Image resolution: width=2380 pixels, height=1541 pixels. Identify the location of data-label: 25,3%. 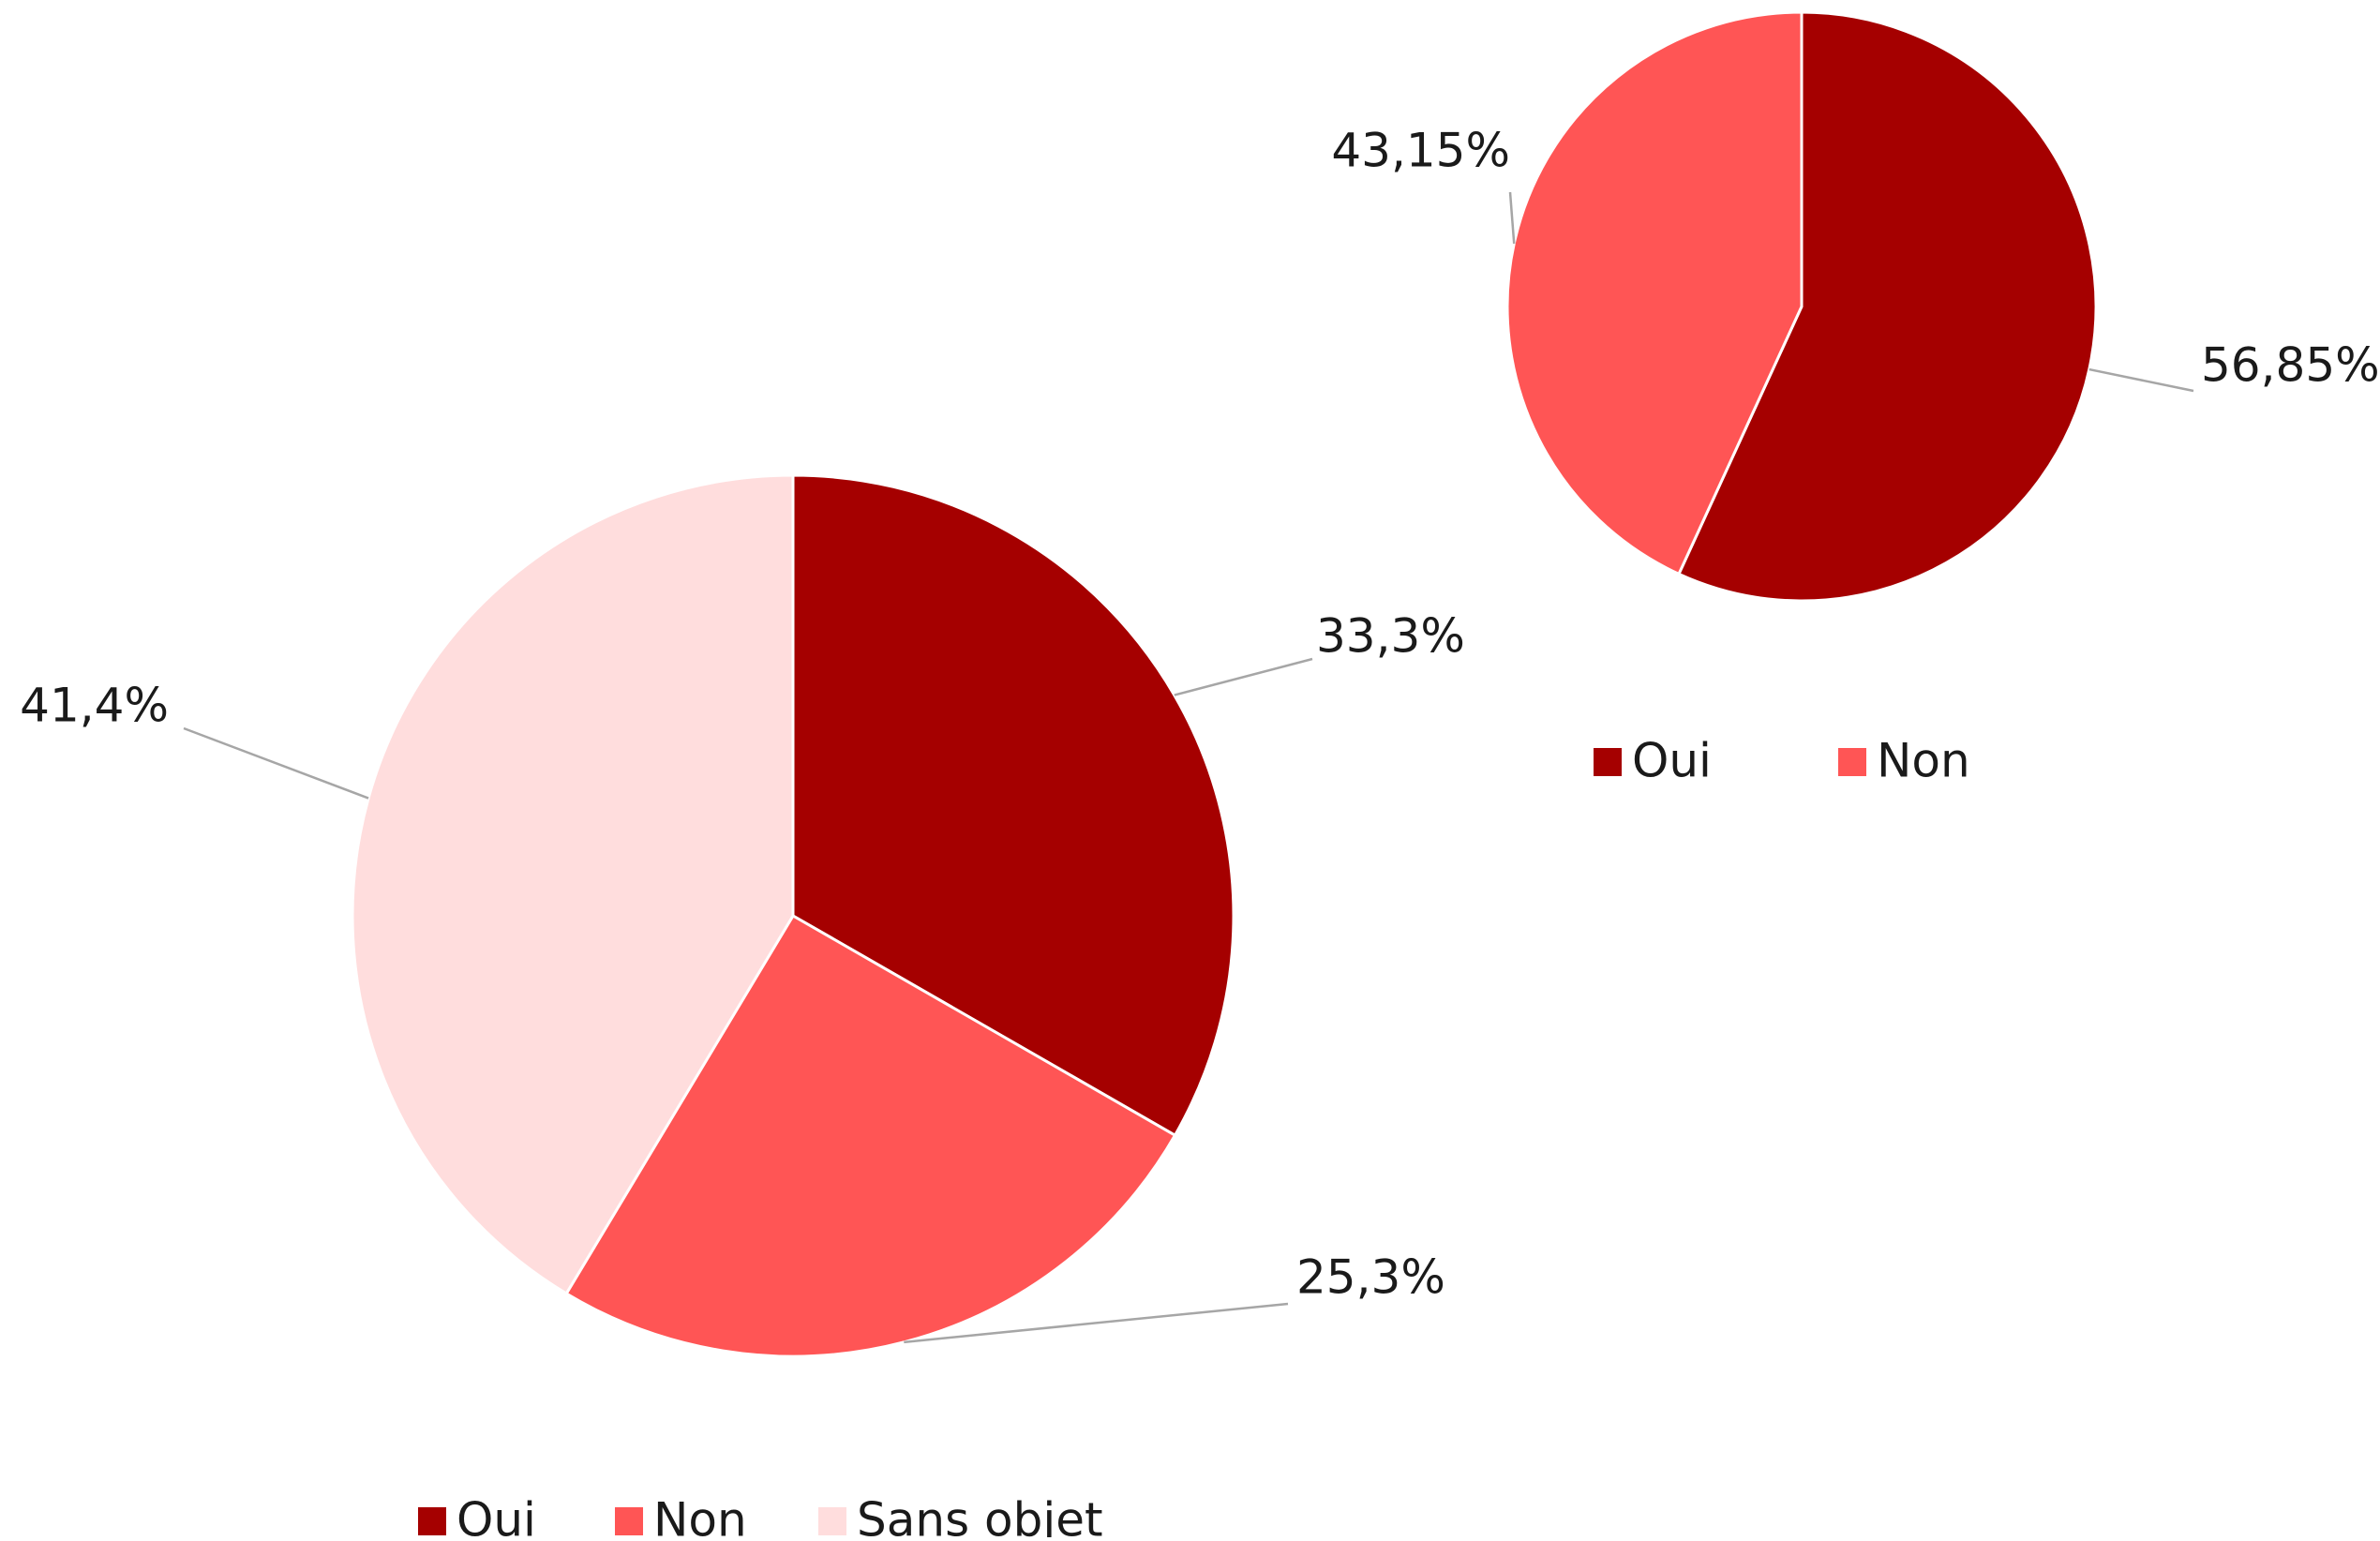
(1370, 1277).